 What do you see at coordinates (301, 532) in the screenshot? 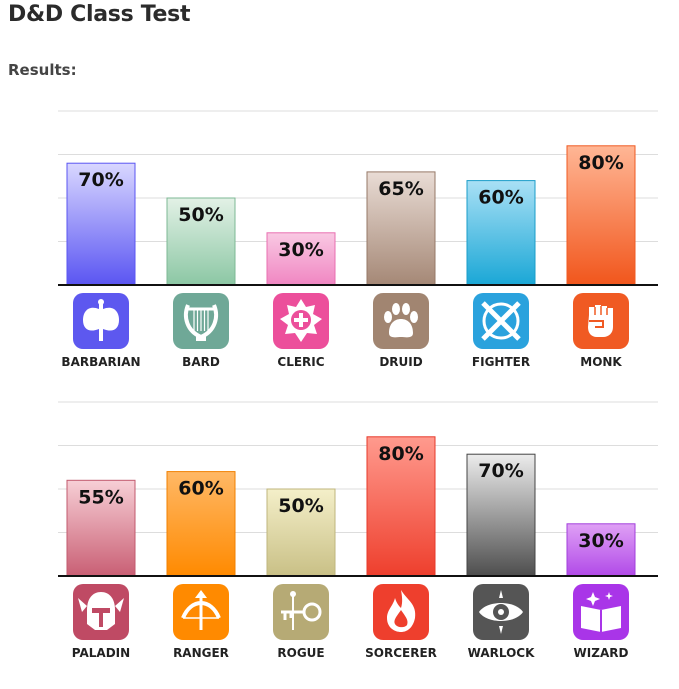
I see `bar-rogue` at bounding box center [301, 532].